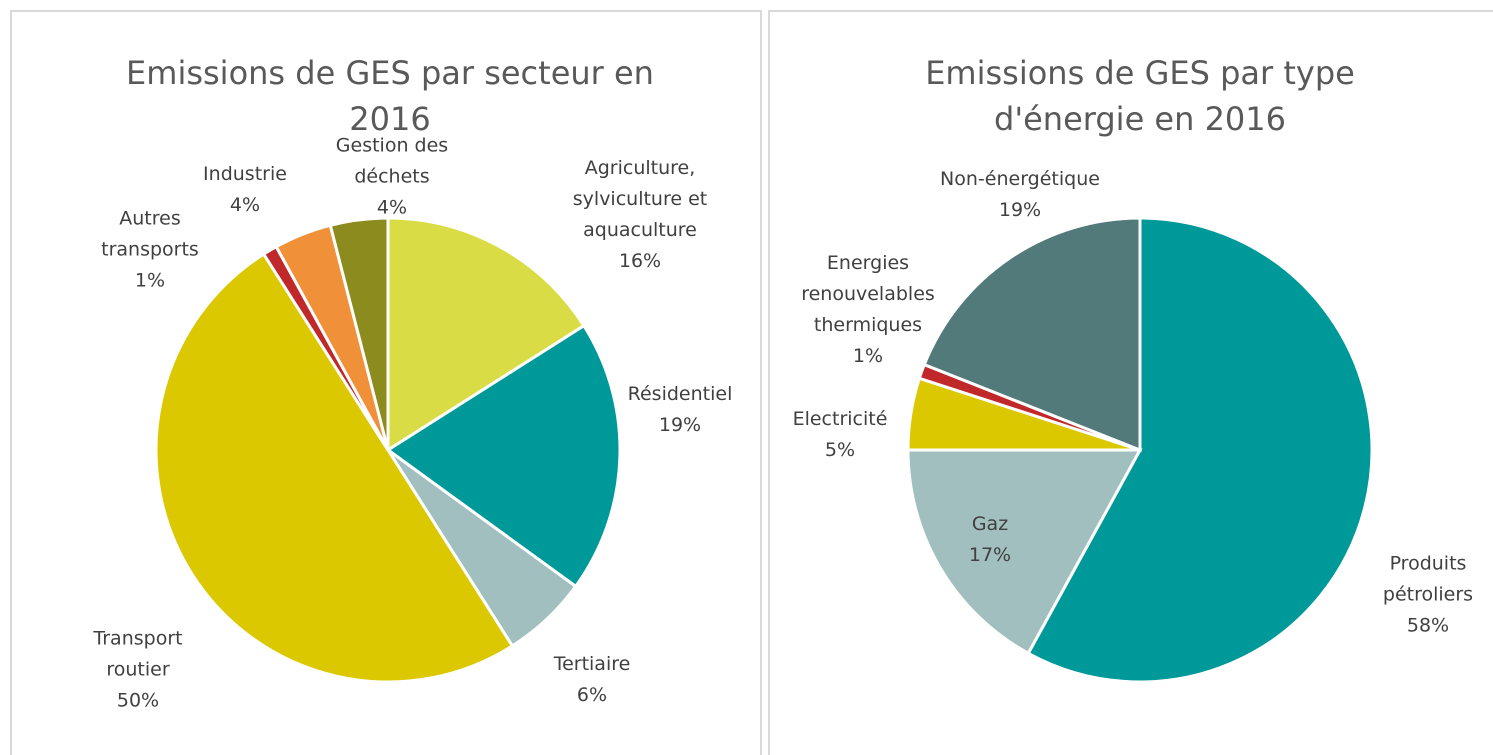 The height and width of the screenshot is (755, 1493). Describe the element at coordinates (1020, 195) in the screenshot. I see `slice-label: Non-énergétique 19%` at that location.